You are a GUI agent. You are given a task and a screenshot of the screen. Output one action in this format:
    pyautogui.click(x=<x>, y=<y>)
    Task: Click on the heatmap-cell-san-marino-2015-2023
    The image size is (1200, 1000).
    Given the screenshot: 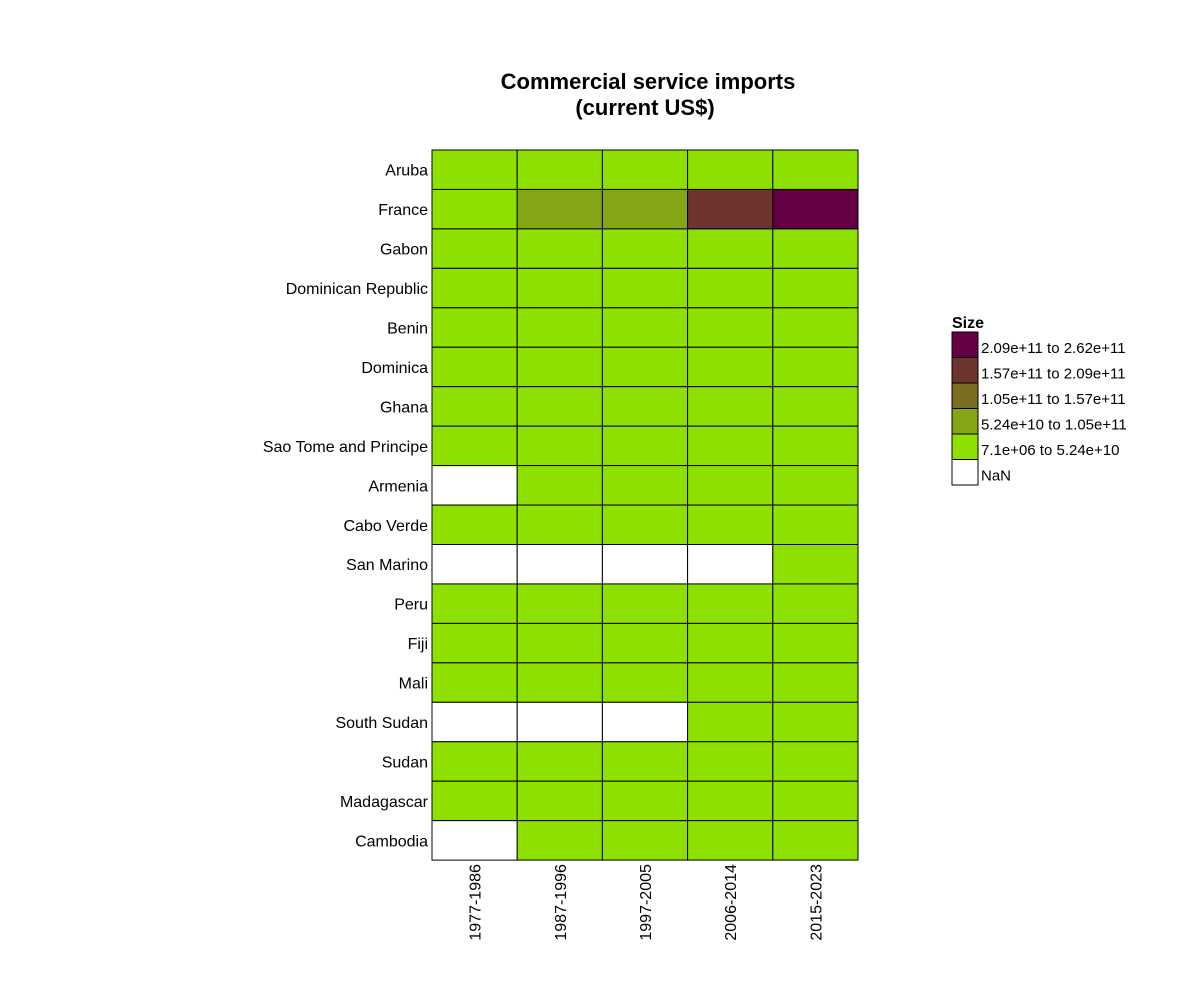 What is the action you would take?
    pyautogui.click(x=815, y=564)
    